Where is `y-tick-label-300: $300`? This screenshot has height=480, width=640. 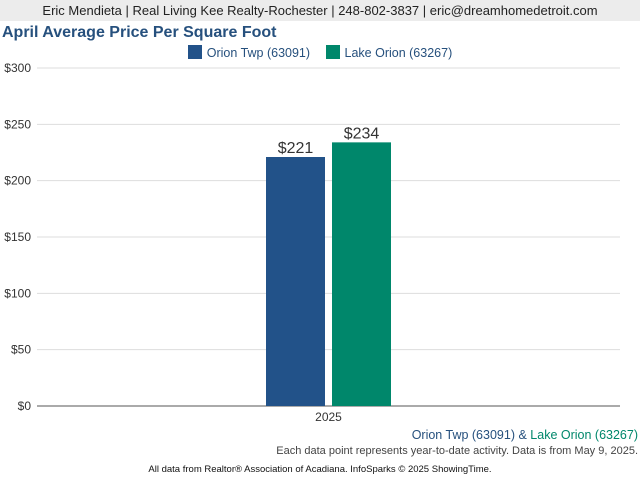 y-tick-label-300: $300 is located at coordinates (17, 68).